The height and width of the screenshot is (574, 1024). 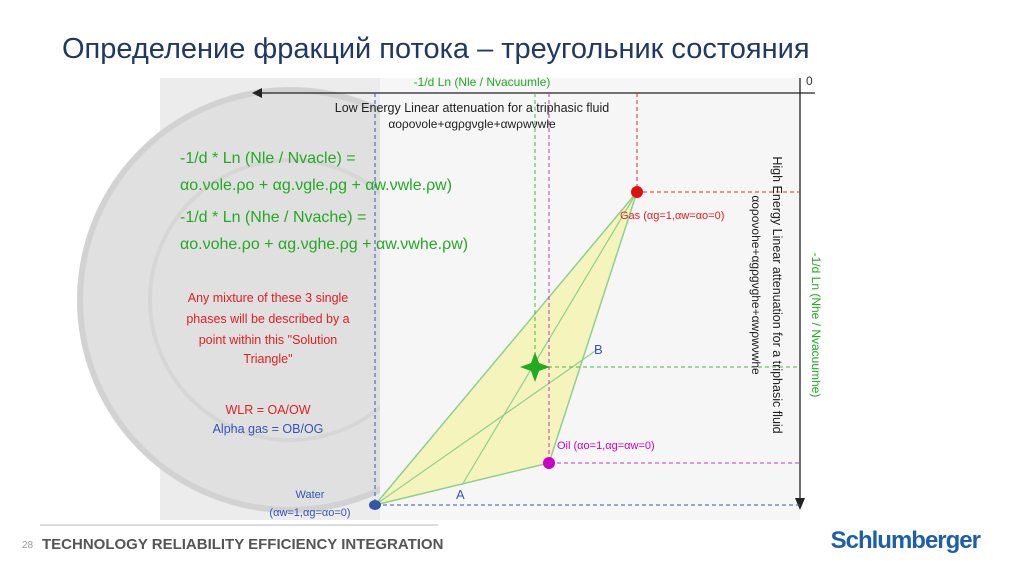 I want to click on note-line: point within this "Solution, so click(x=268, y=340).